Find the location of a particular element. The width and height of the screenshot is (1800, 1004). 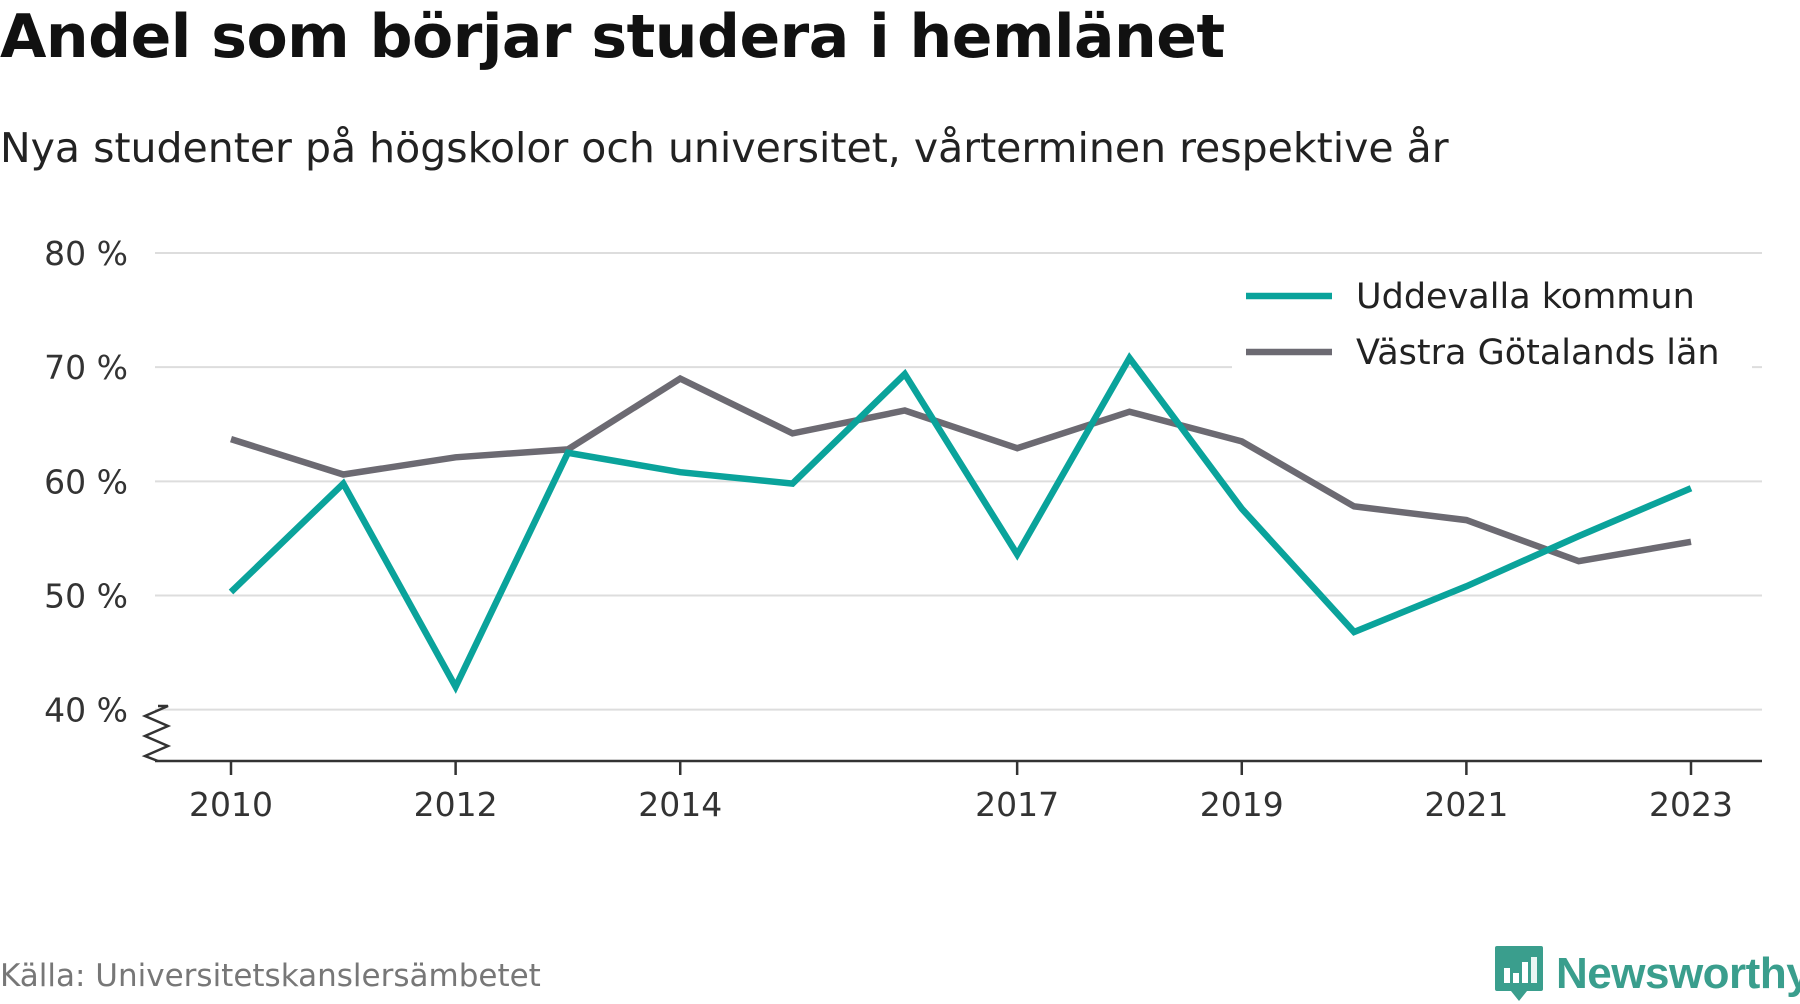

y-tick-label-80: 80 % is located at coordinates (86, 253).